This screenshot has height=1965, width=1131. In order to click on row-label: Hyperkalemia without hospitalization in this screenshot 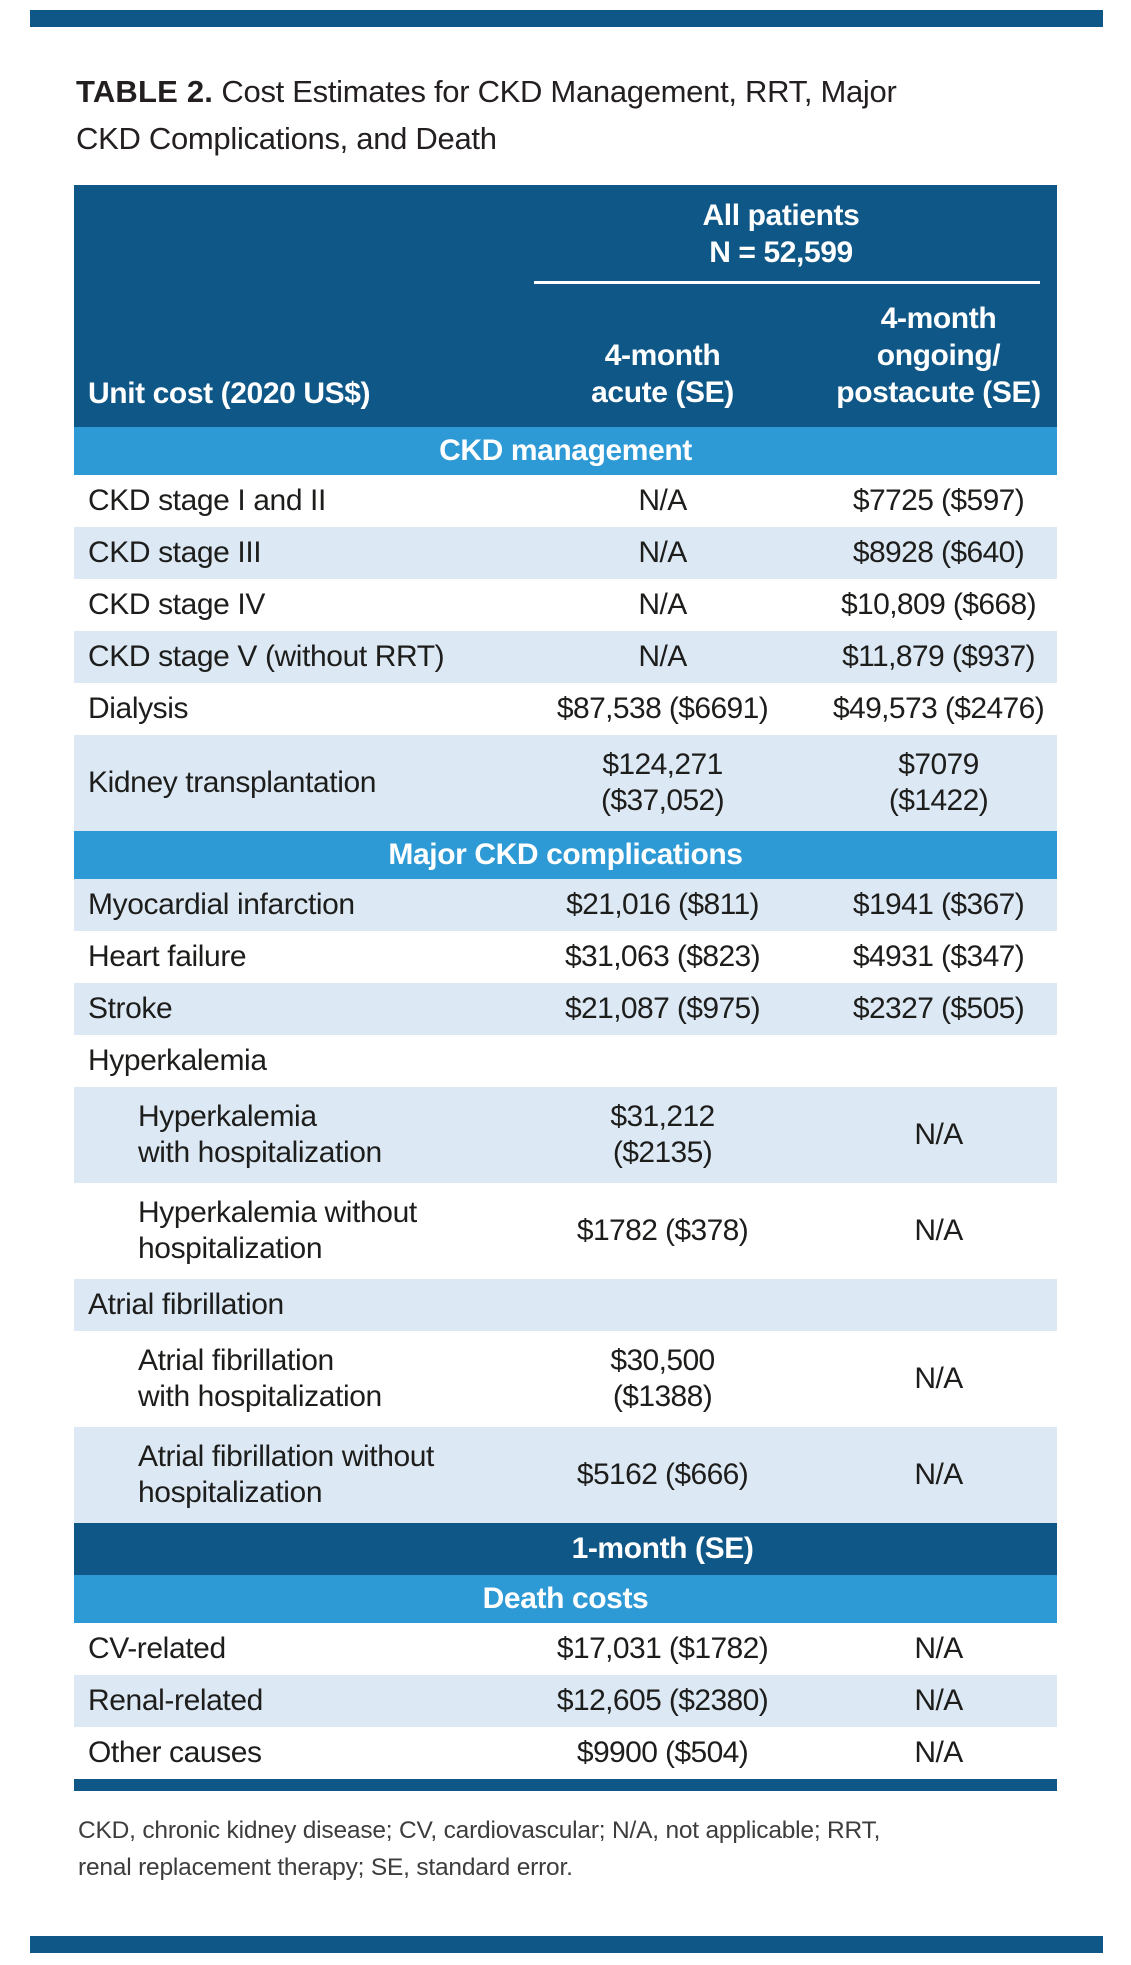, I will do `click(277, 1230)`.